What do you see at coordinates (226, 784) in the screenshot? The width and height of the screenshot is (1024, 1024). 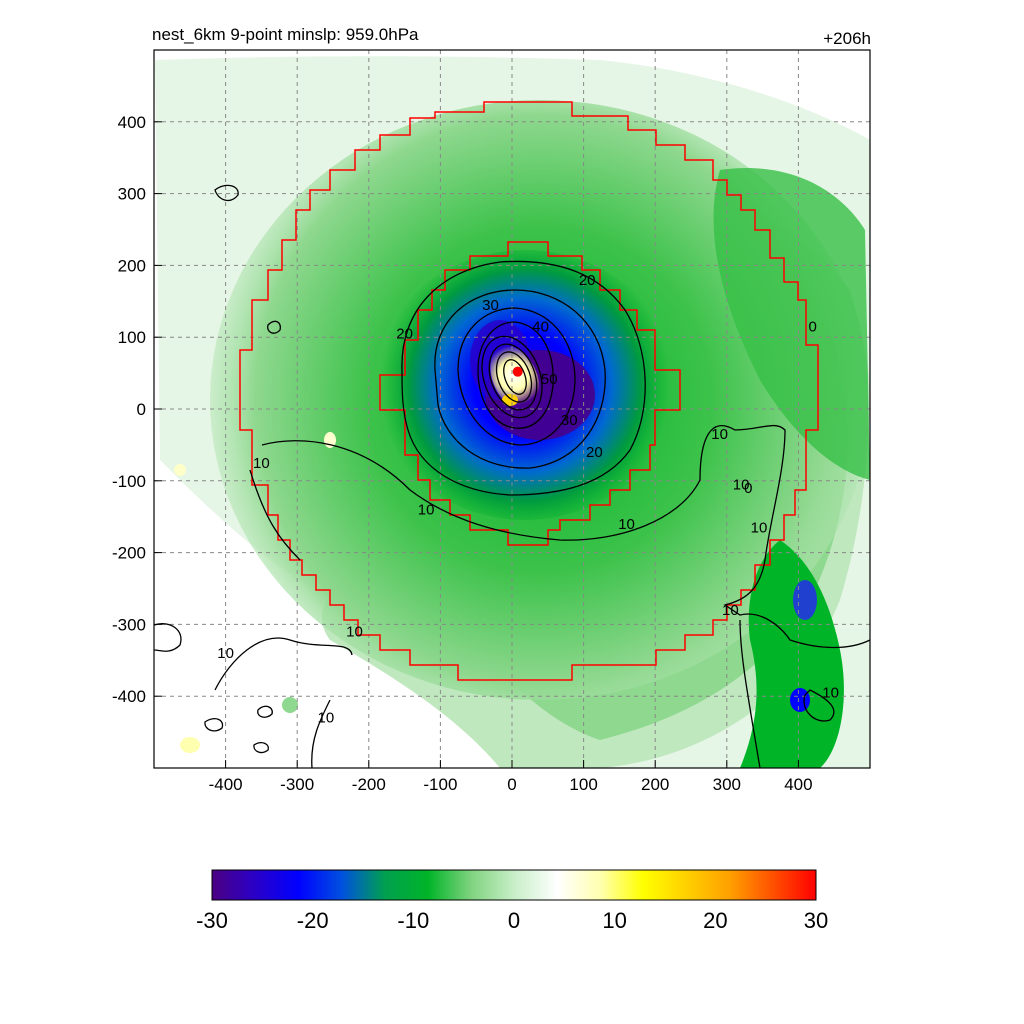 I see `x-tick-label: -400` at bounding box center [226, 784].